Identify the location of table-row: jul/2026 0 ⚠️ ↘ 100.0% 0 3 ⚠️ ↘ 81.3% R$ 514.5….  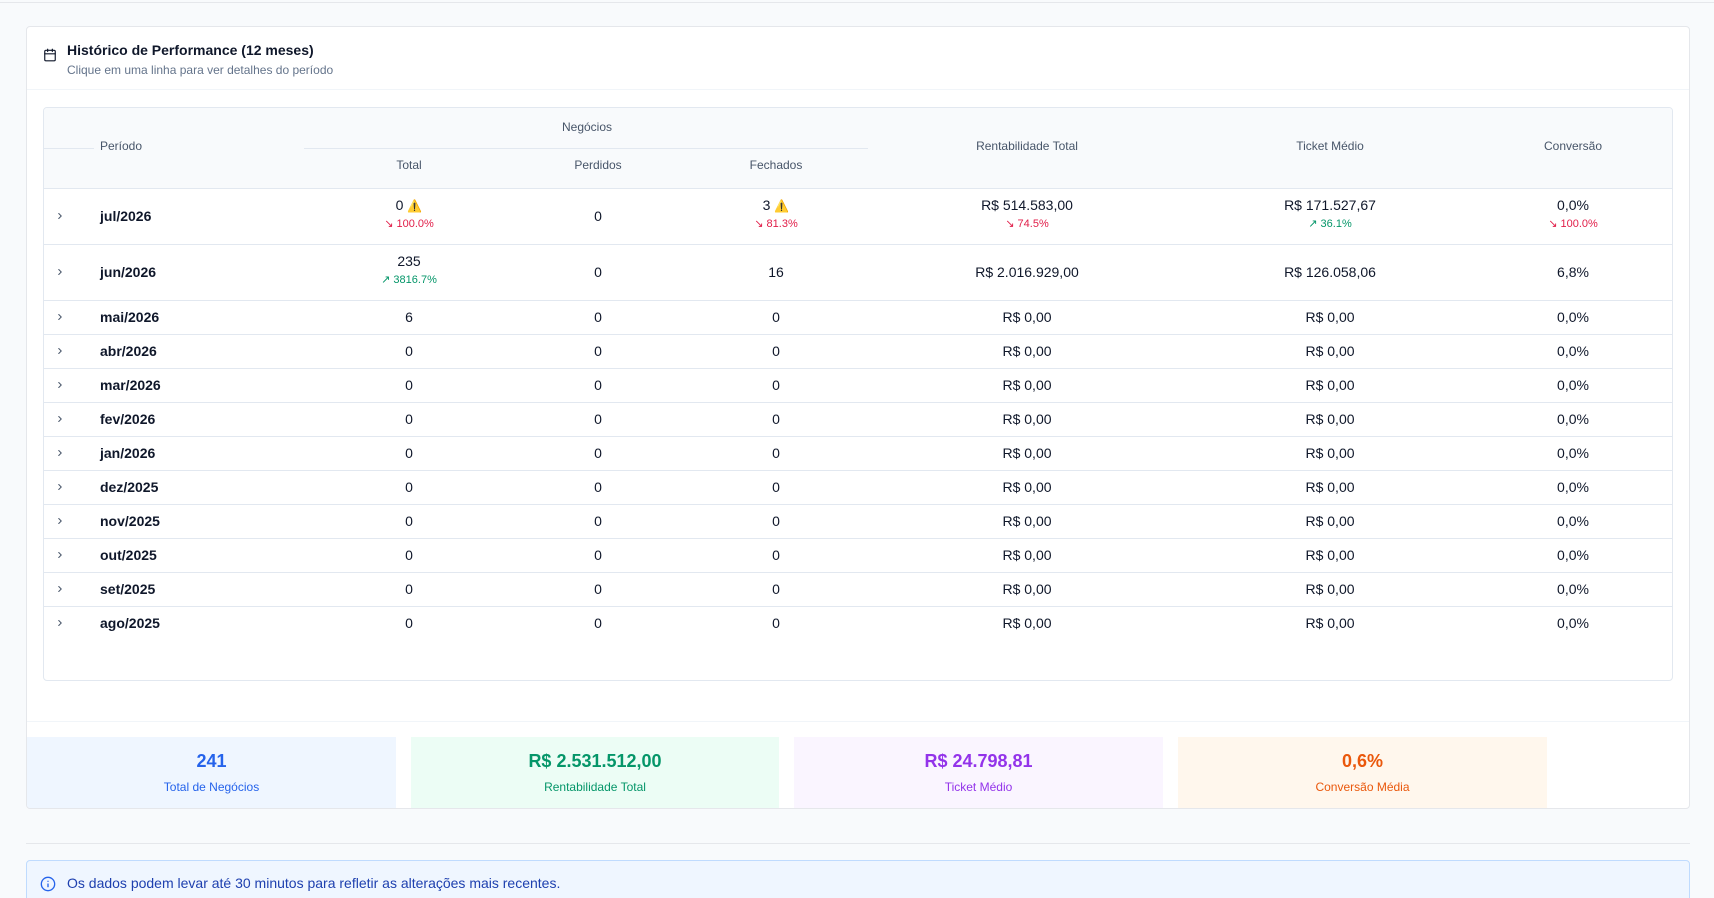
(858, 217).